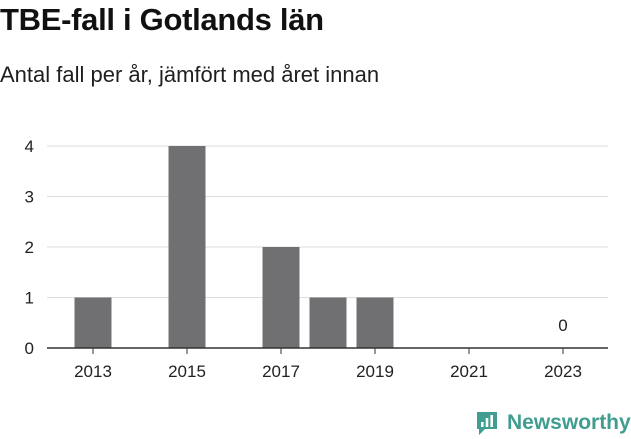 The height and width of the screenshot is (439, 631). I want to click on y-tick-label-4: 4, so click(29, 146).